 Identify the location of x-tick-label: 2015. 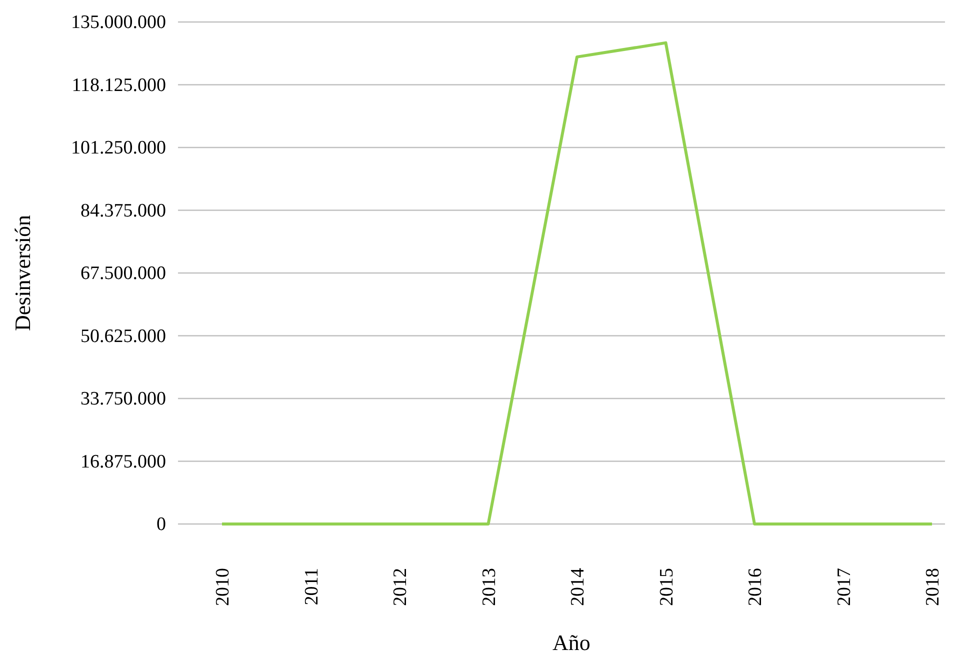
(667, 587).